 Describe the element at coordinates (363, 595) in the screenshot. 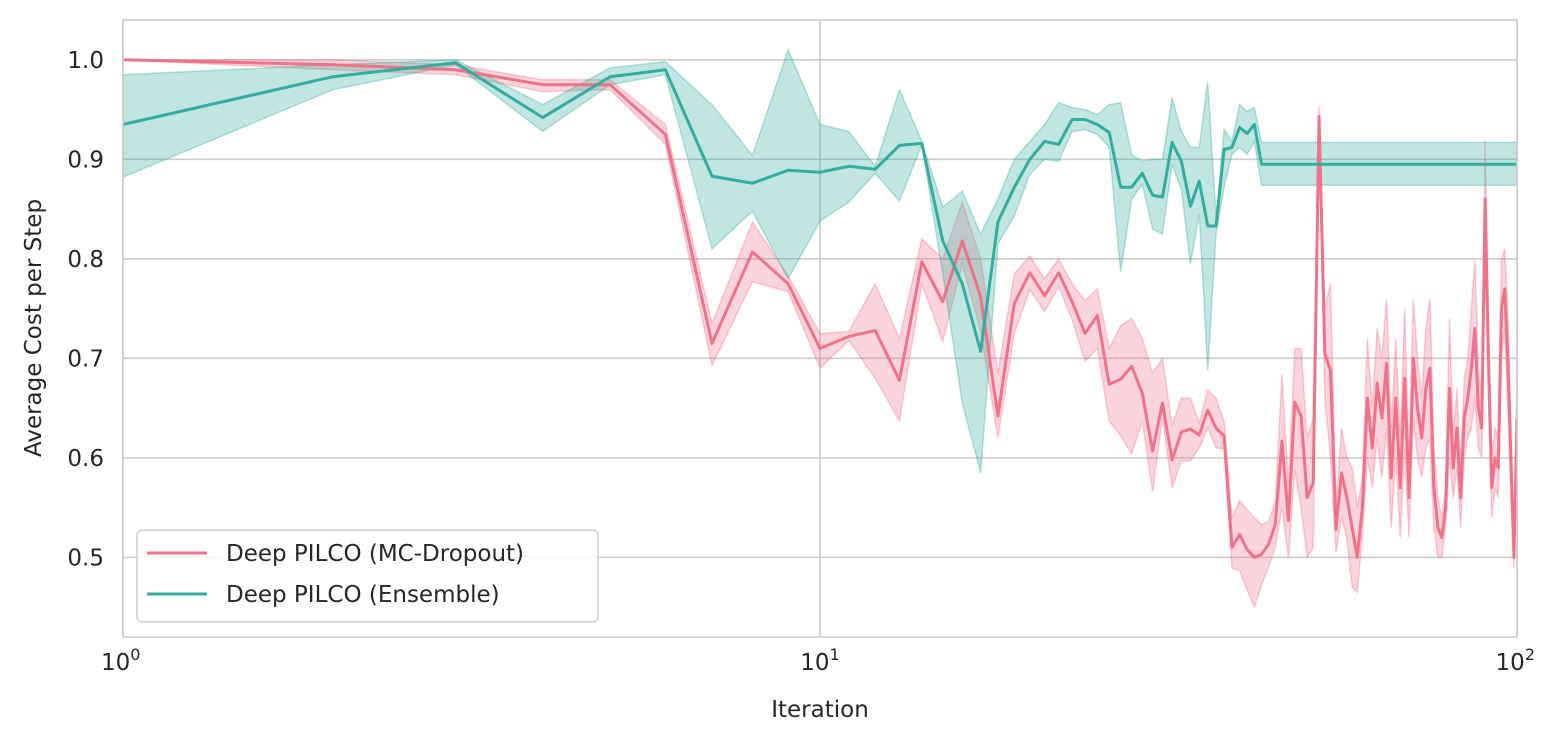

I see `legend-label-ensemble: Deep PILCO (Ensemble)` at that location.